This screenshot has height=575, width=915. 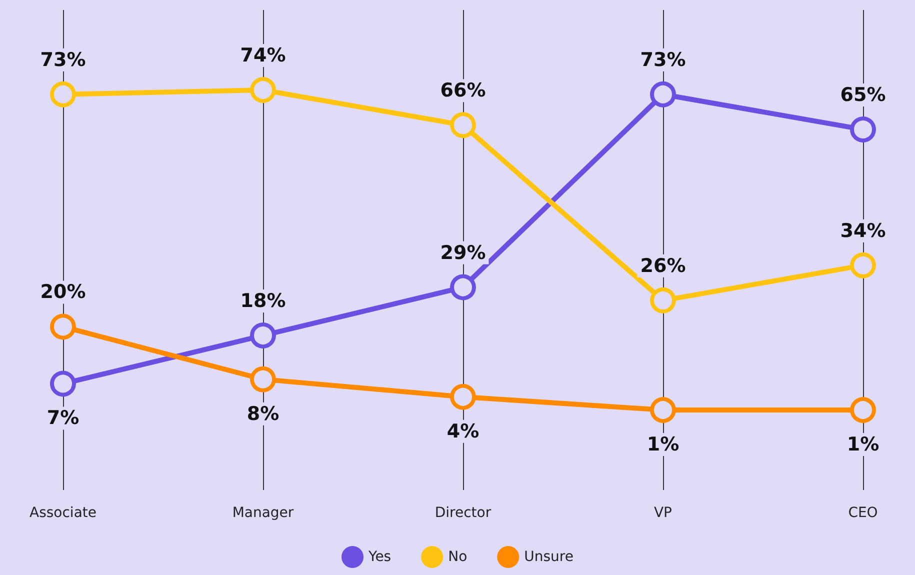 What do you see at coordinates (380, 557) in the screenshot?
I see `legend-label: Yes` at bounding box center [380, 557].